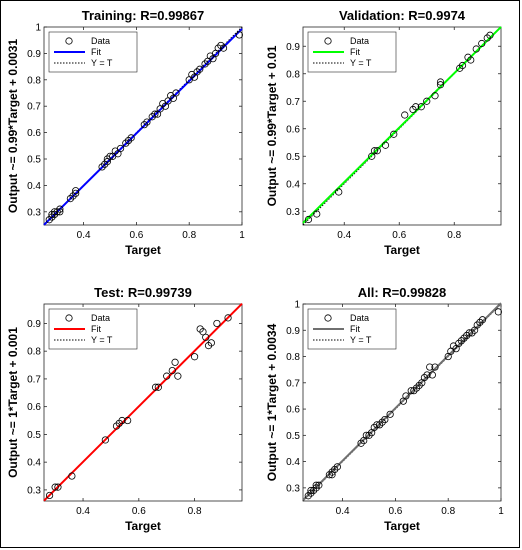 The height and width of the screenshot is (550, 522). I want to click on chart-title: Training: R=0.99867, so click(143, 15).